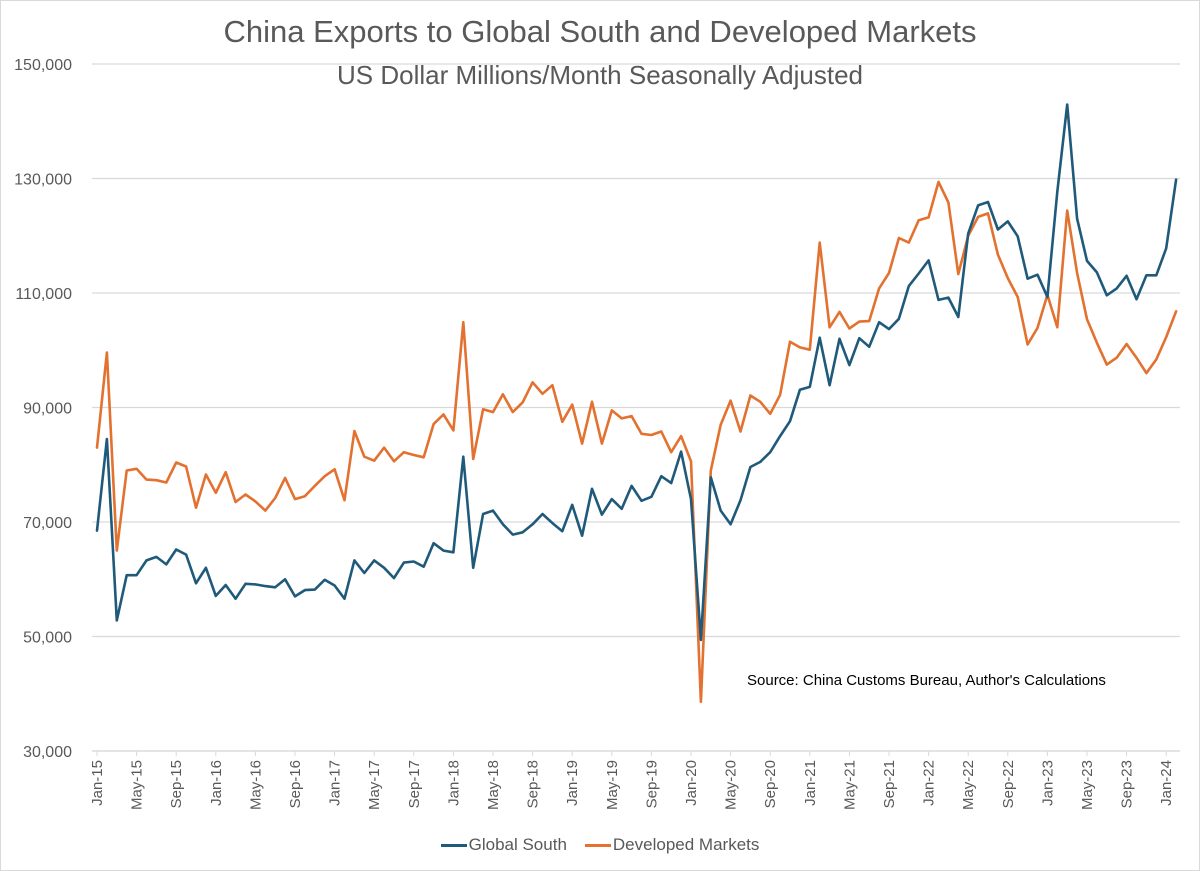  I want to click on x-tick-label: Jan-21, so click(810, 783).